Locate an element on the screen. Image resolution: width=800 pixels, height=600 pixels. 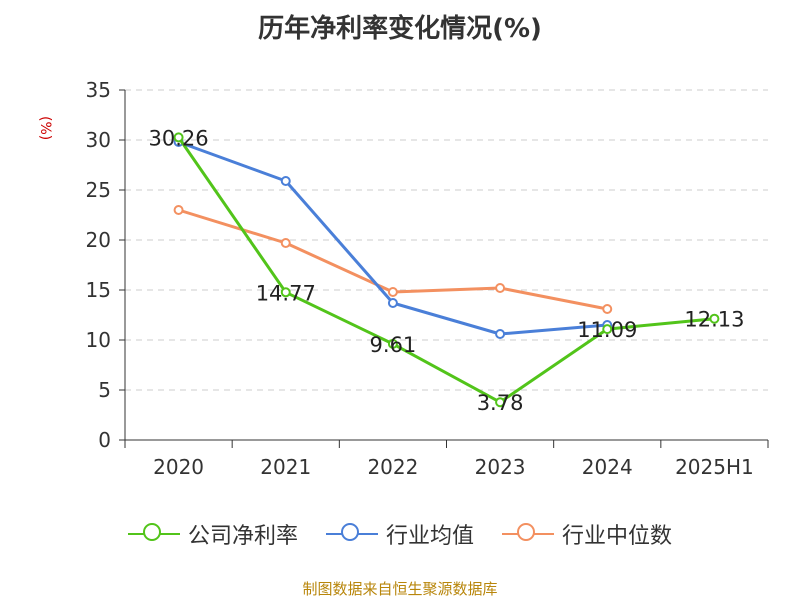
x-tick-label: 2023 is located at coordinates (500, 467).